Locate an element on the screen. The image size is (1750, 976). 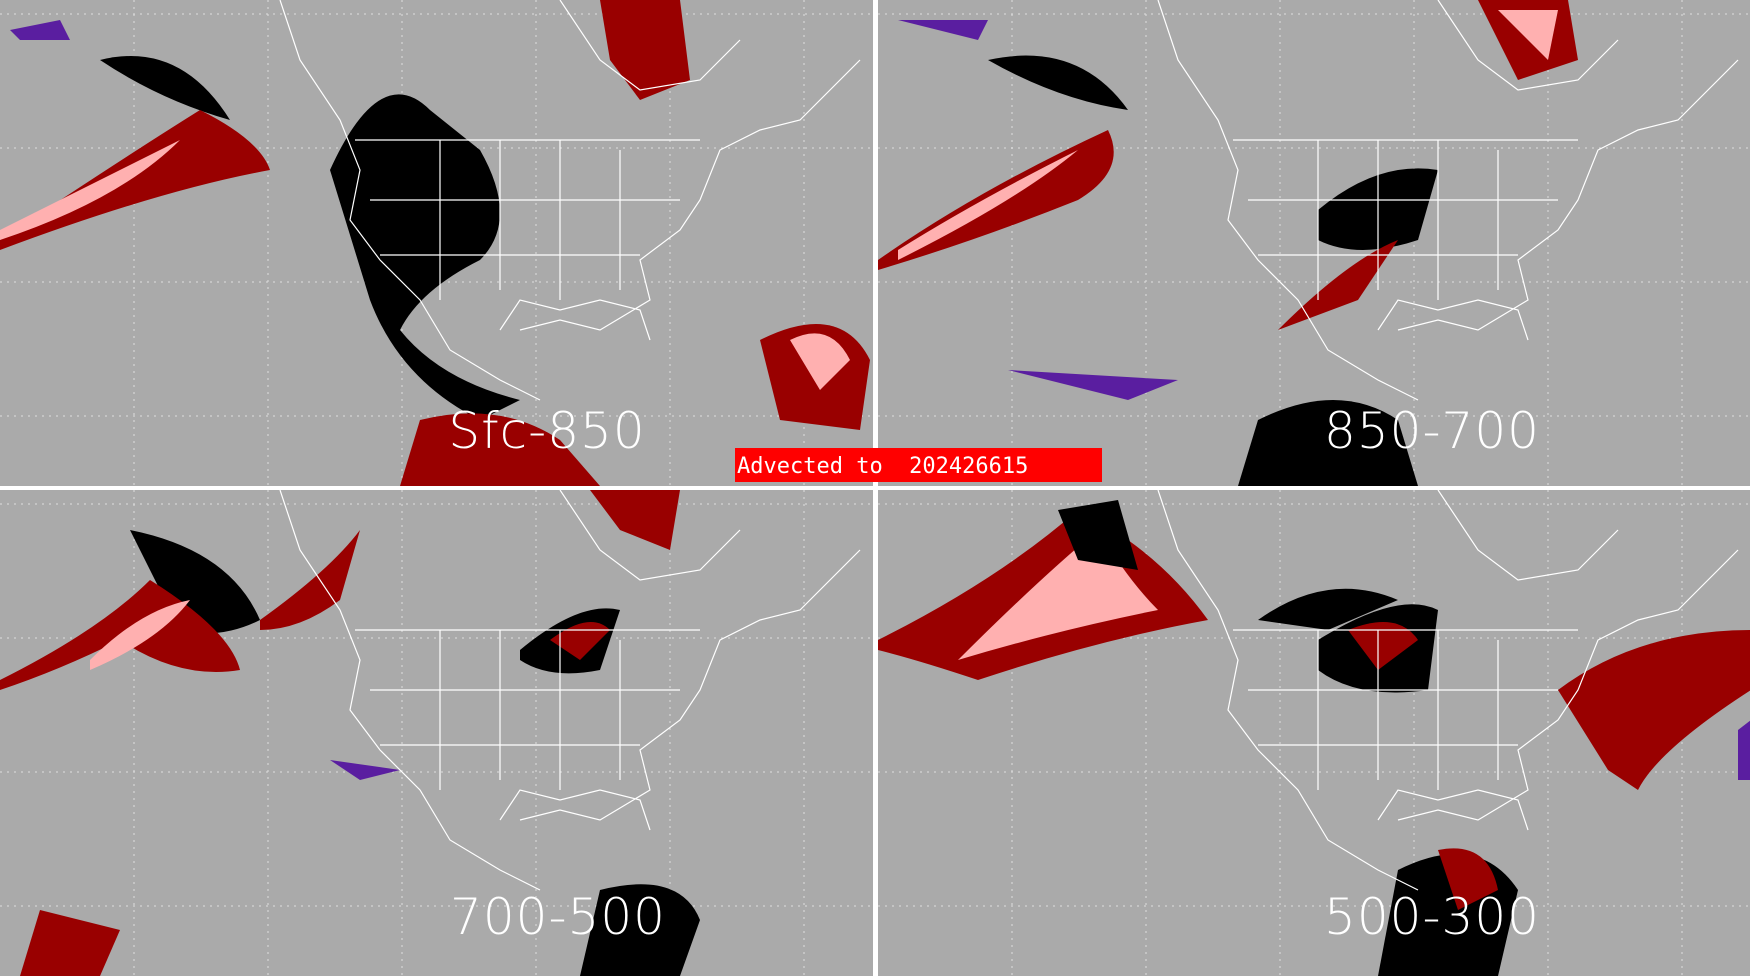
panel-label: 700-500 is located at coordinates (558, 917).